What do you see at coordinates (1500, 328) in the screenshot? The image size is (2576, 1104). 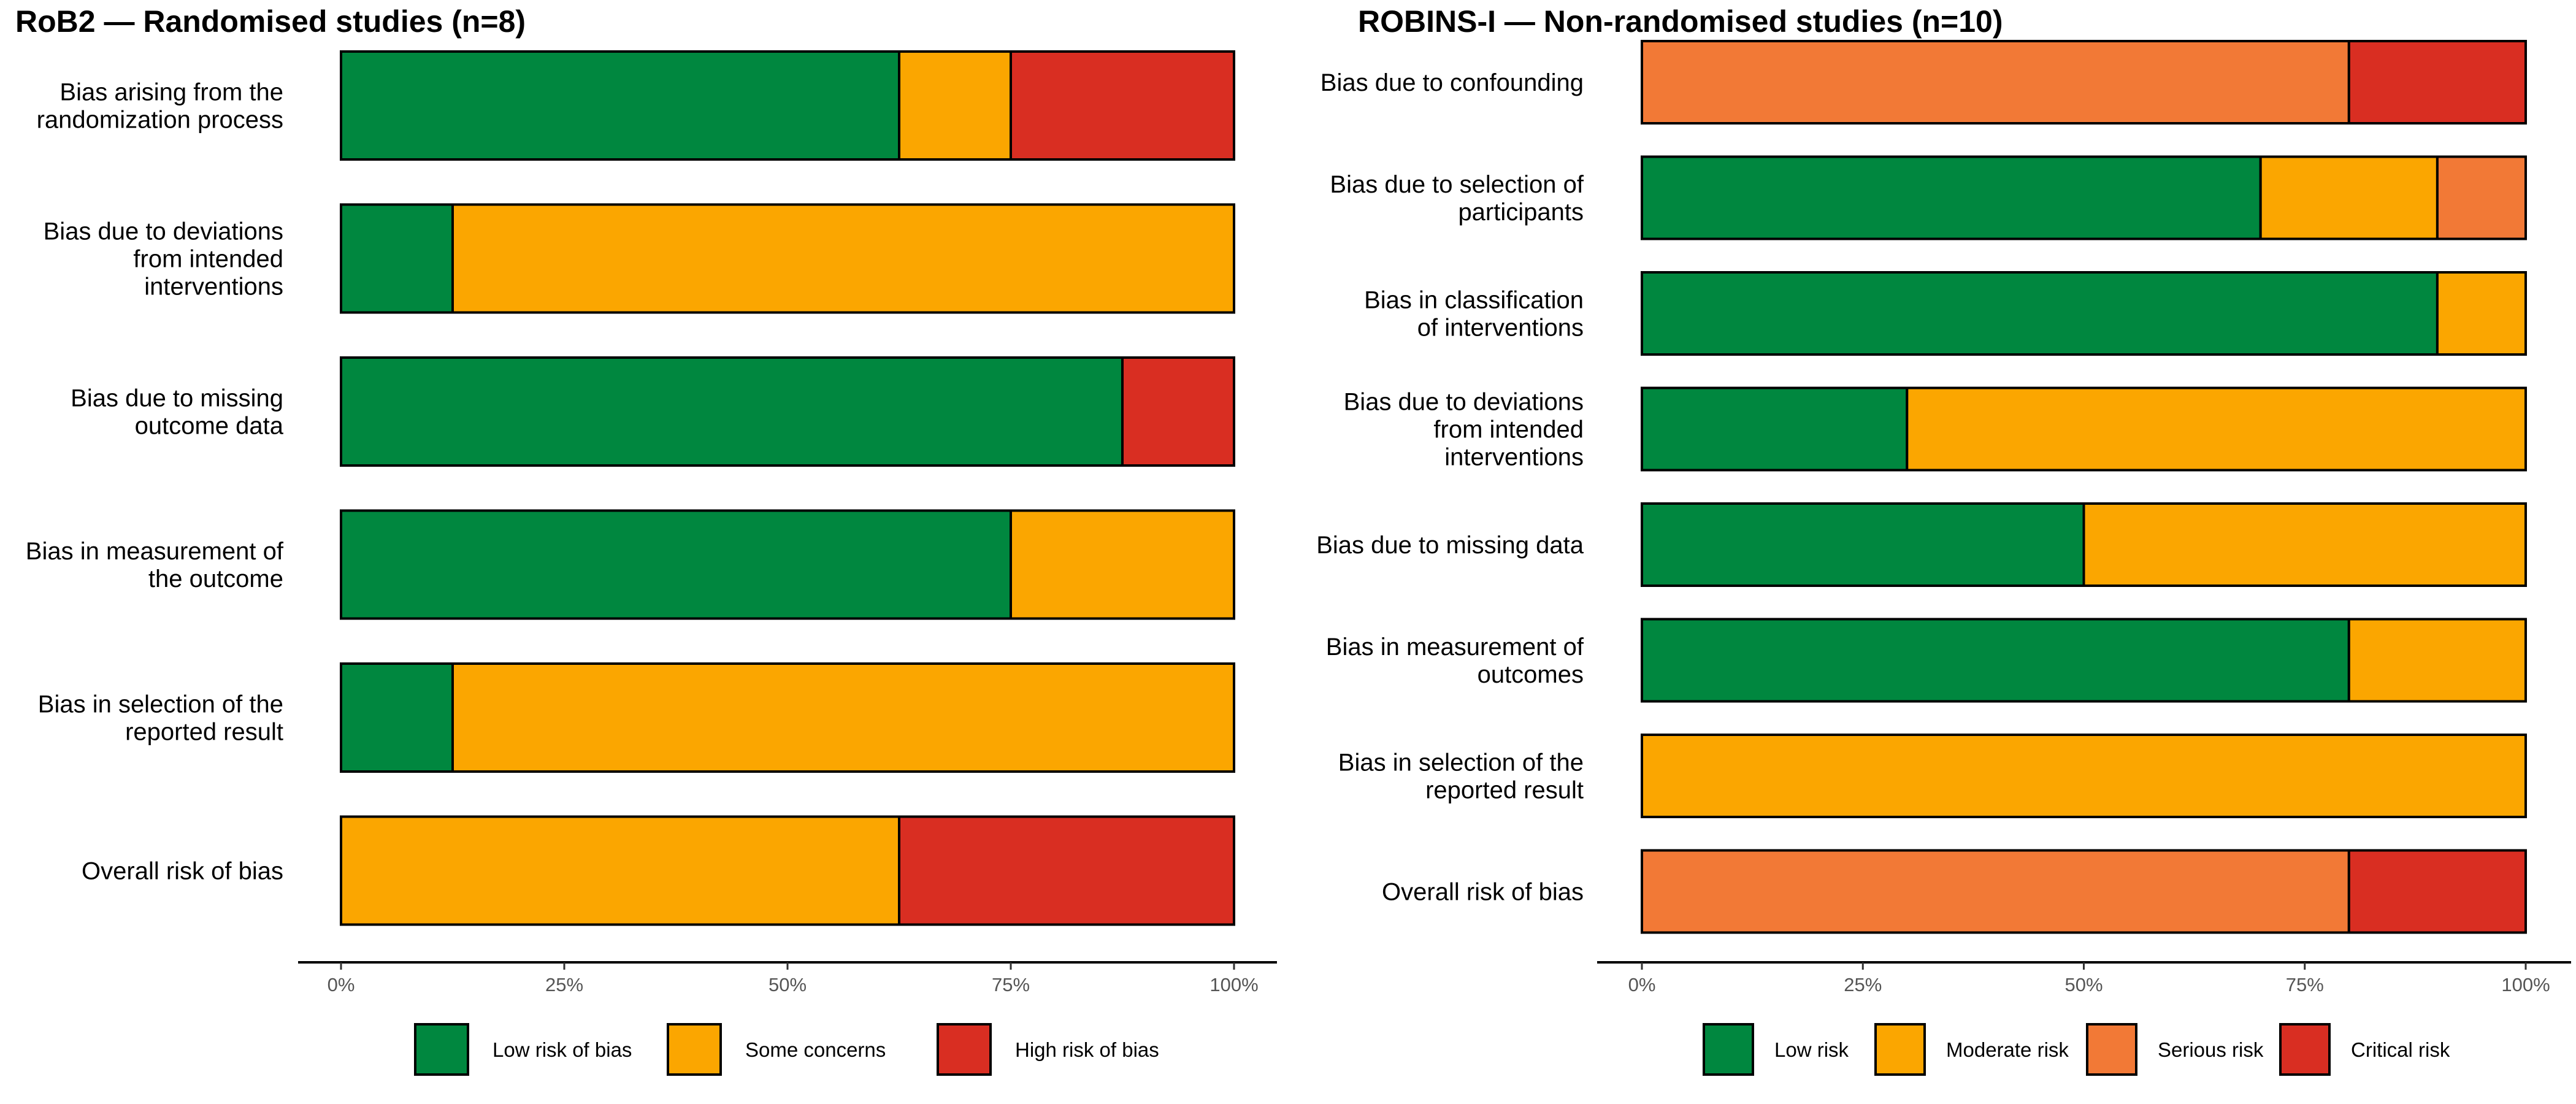 I see `category-label: of interventions` at bounding box center [1500, 328].